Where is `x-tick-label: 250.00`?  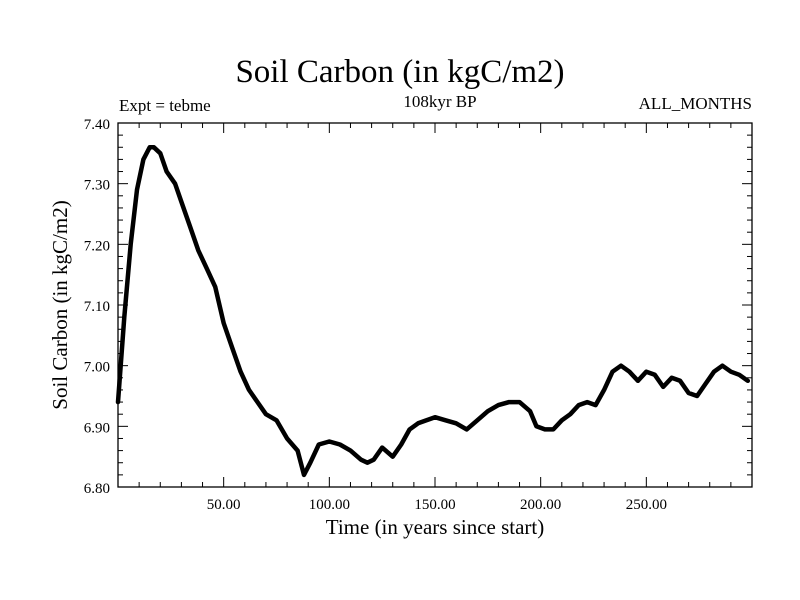
x-tick-label: 250.00 is located at coordinates (646, 505).